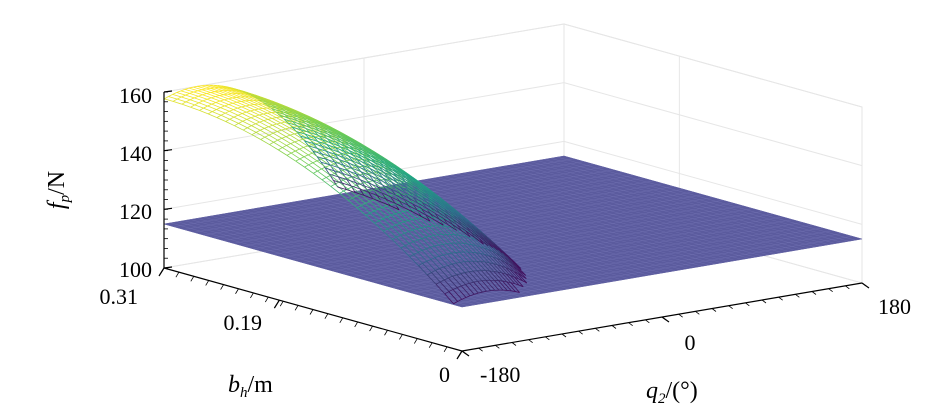  I want to click on x-tick, so click(665, 319).